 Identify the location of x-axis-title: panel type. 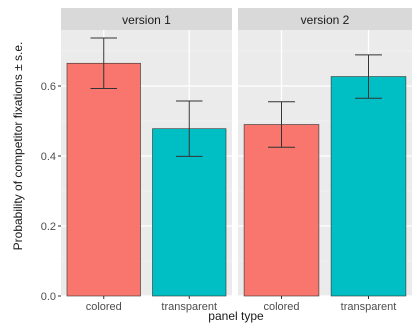
(236, 316).